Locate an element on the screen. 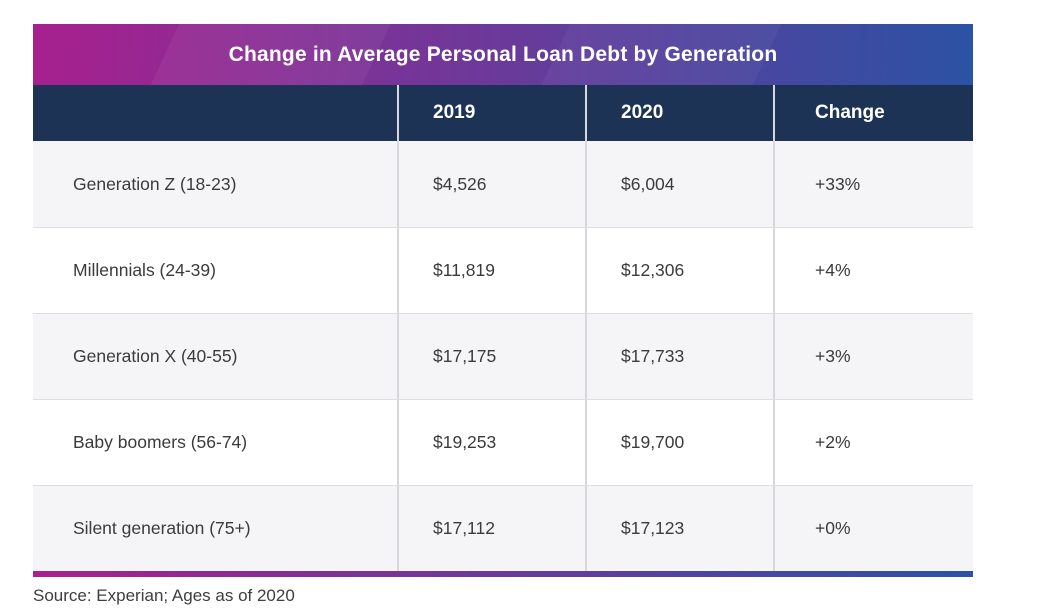 The width and height of the screenshot is (1049, 615). value-2020: $6,004 is located at coordinates (679, 184).